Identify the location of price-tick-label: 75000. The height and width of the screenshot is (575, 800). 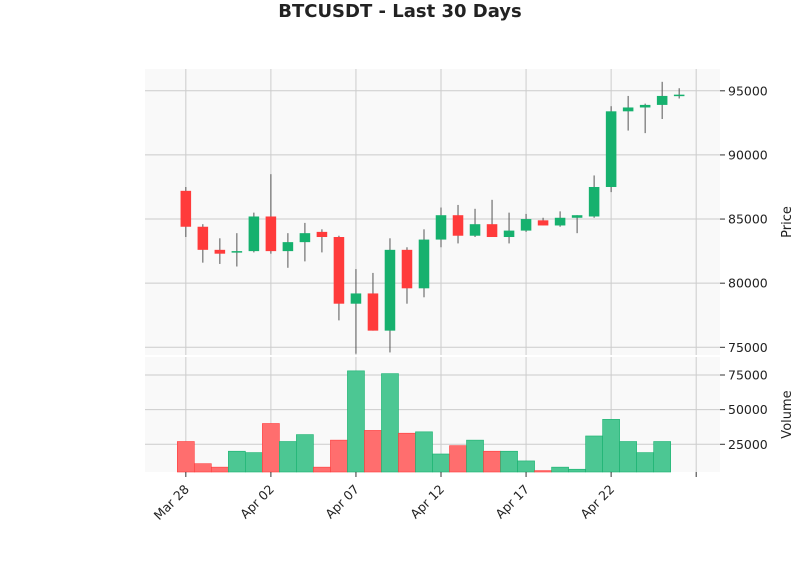
(748, 347).